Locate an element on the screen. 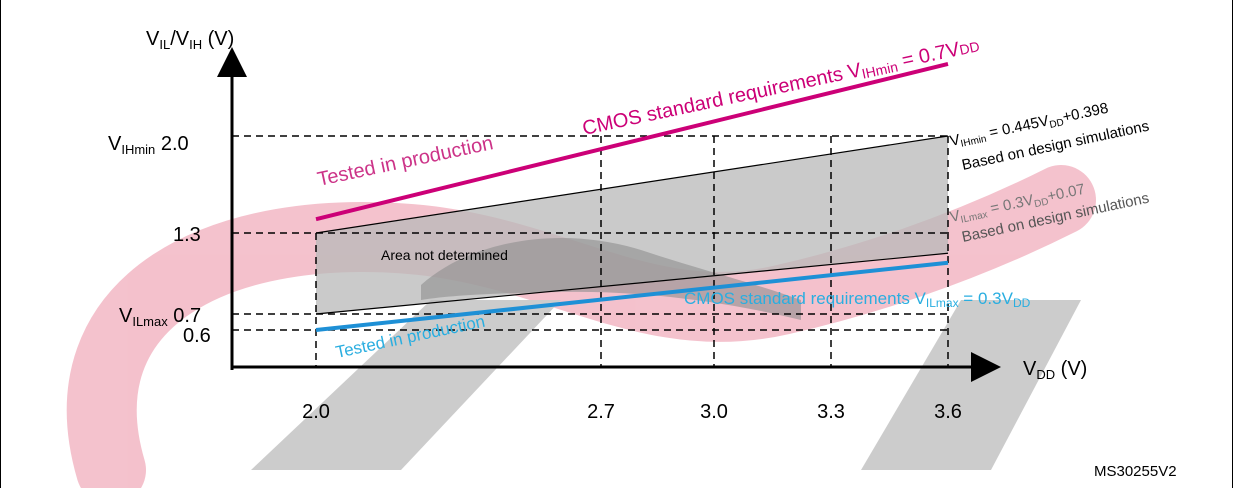 The image size is (1233, 488). area-label: Area not determined is located at coordinates (444, 255).